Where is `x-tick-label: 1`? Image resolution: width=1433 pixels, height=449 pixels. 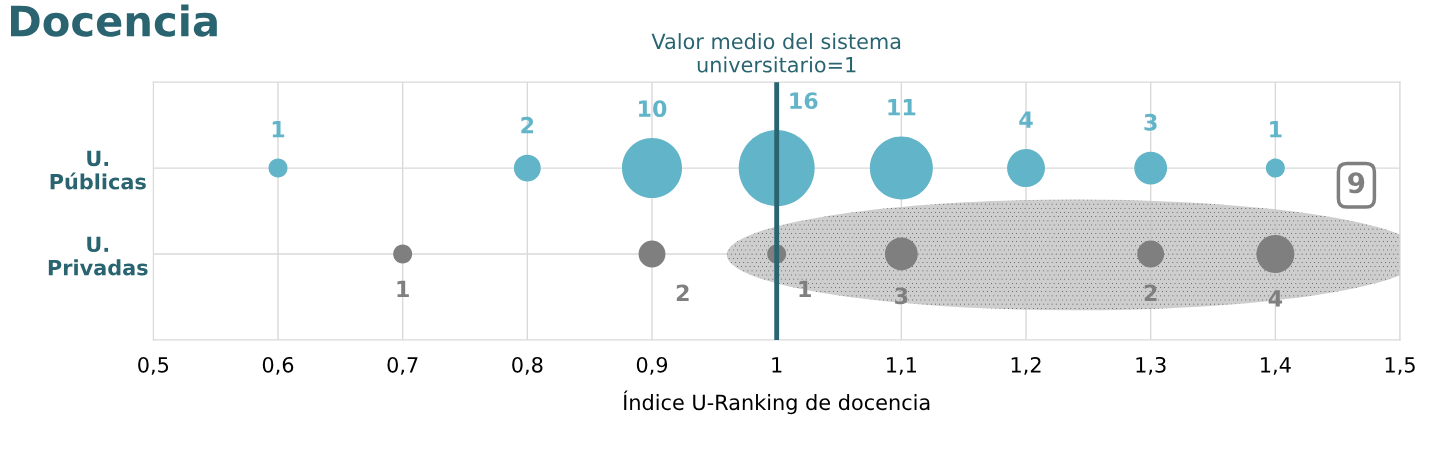
x-tick-label: 1 is located at coordinates (777, 365).